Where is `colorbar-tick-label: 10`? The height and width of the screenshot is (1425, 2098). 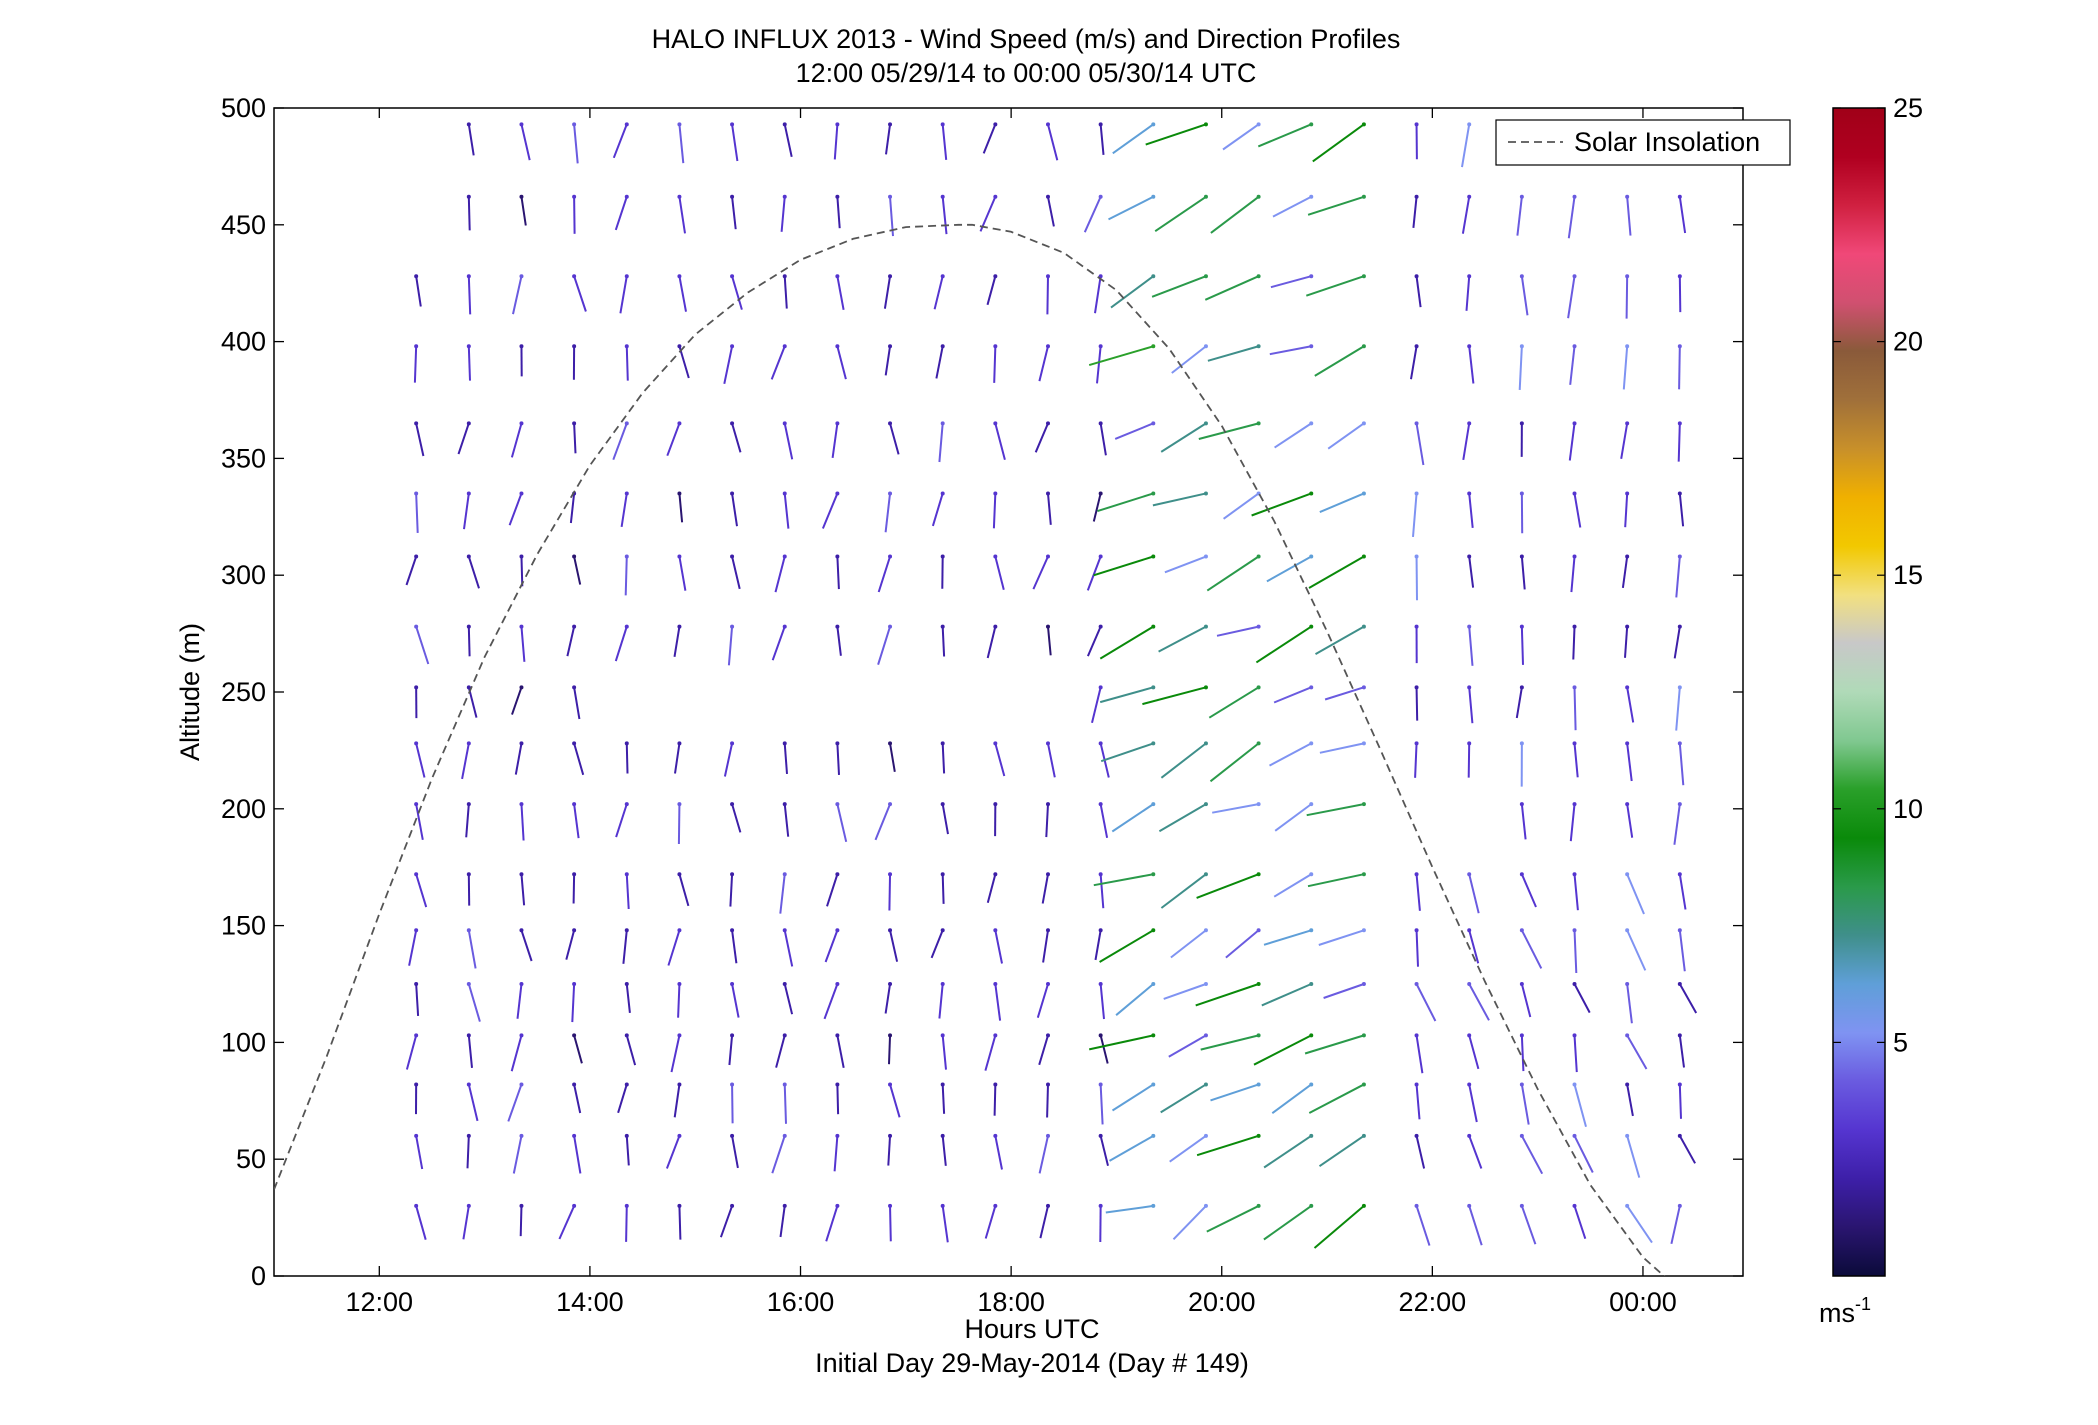 colorbar-tick-label: 10 is located at coordinates (1908, 809).